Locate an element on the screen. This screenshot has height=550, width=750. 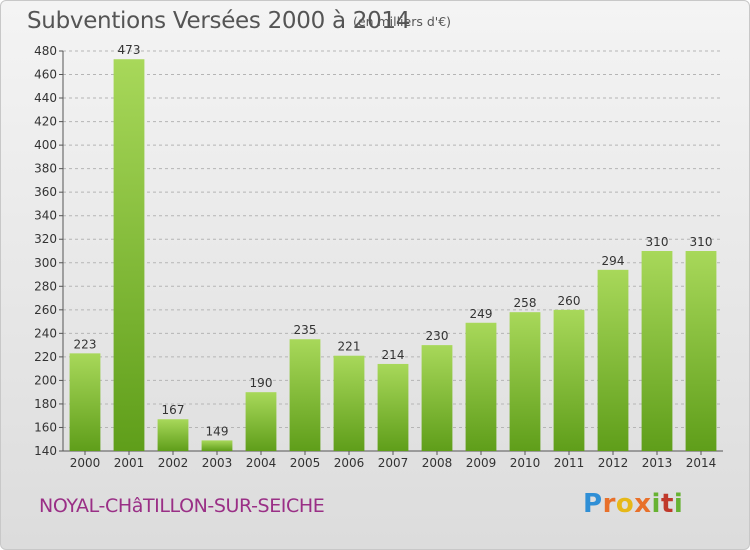
y-tick-label: 200 is located at coordinates (45, 380).